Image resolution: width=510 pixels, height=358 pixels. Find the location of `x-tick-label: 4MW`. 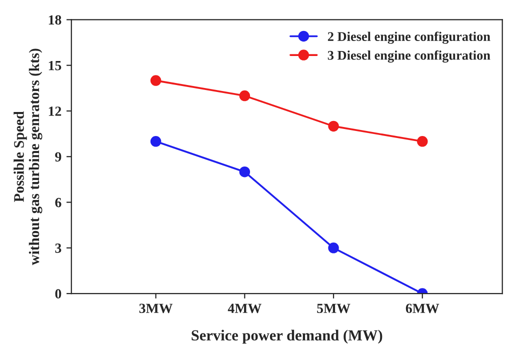

x-tick-label: 4MW is located at coordinates (245, 309).